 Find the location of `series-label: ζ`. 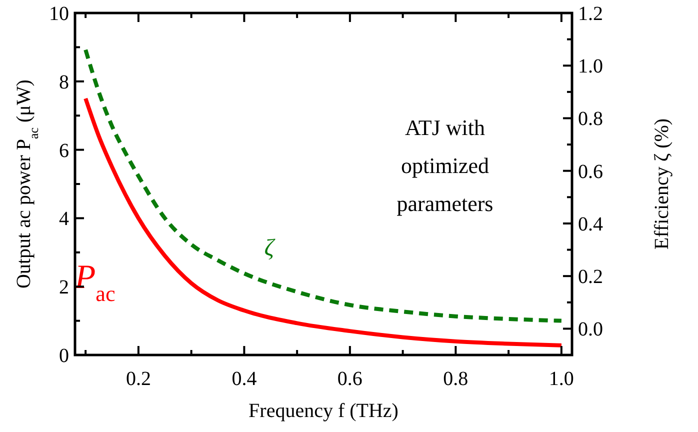

series-label: ζ is located at coordinates (270, 248).